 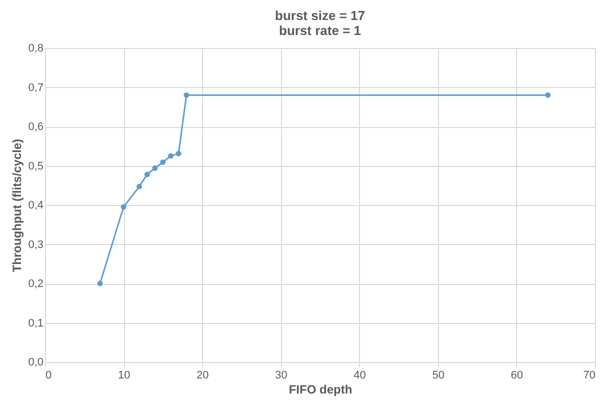 I want to click on x-tick-label: 10, so click(x=124, y=376).